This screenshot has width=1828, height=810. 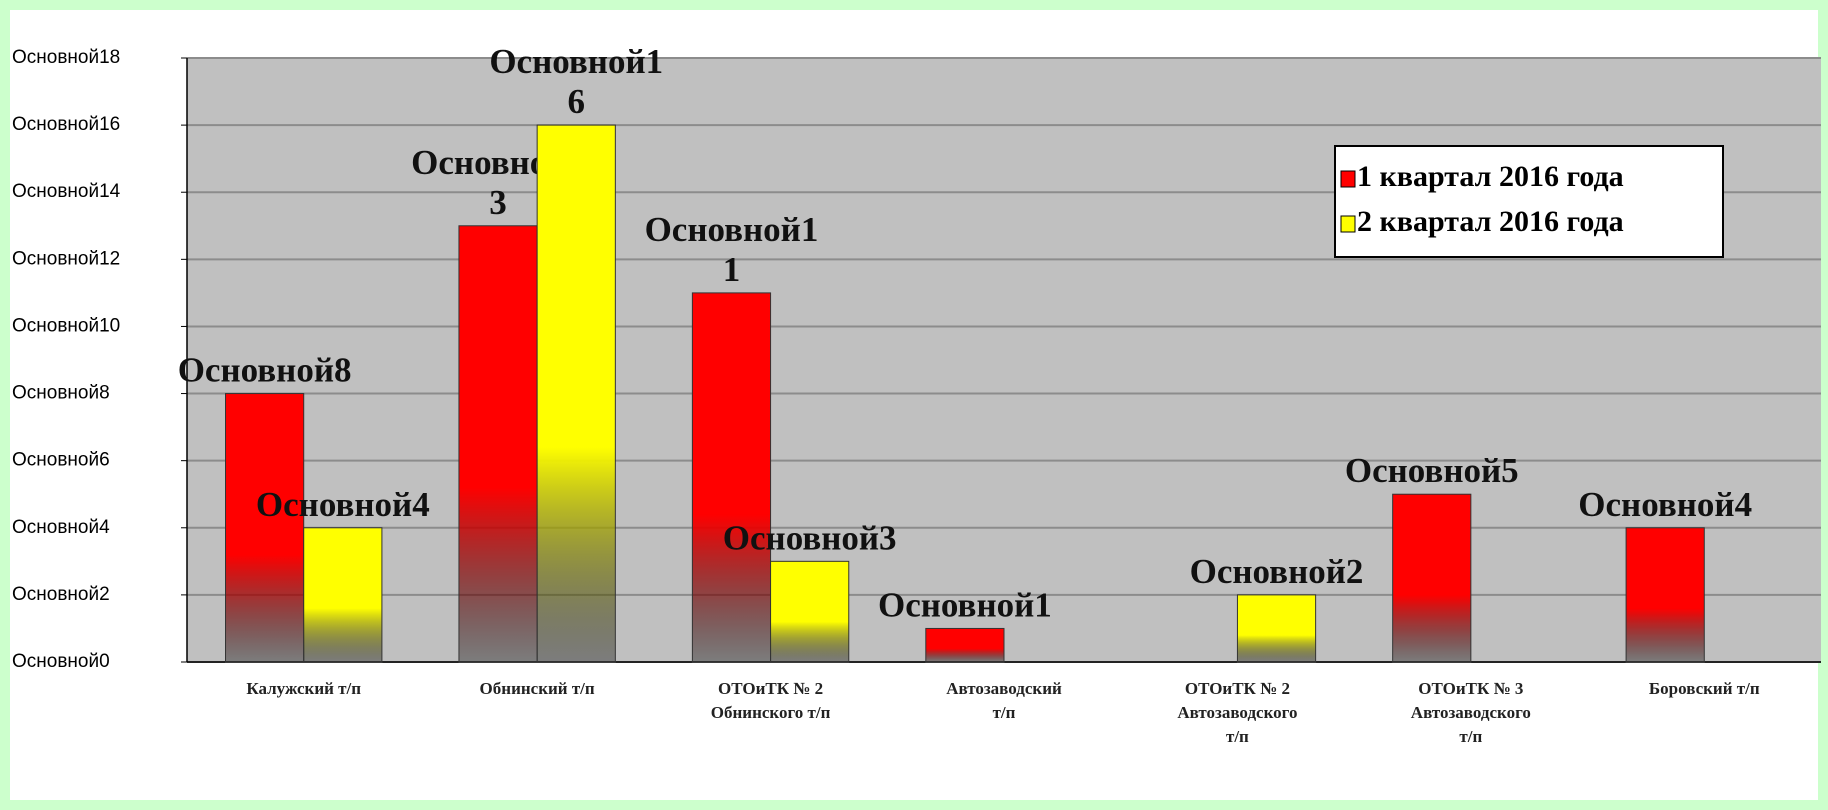 I want to click on data-label: Основной5, so click(x=1432, y=470).